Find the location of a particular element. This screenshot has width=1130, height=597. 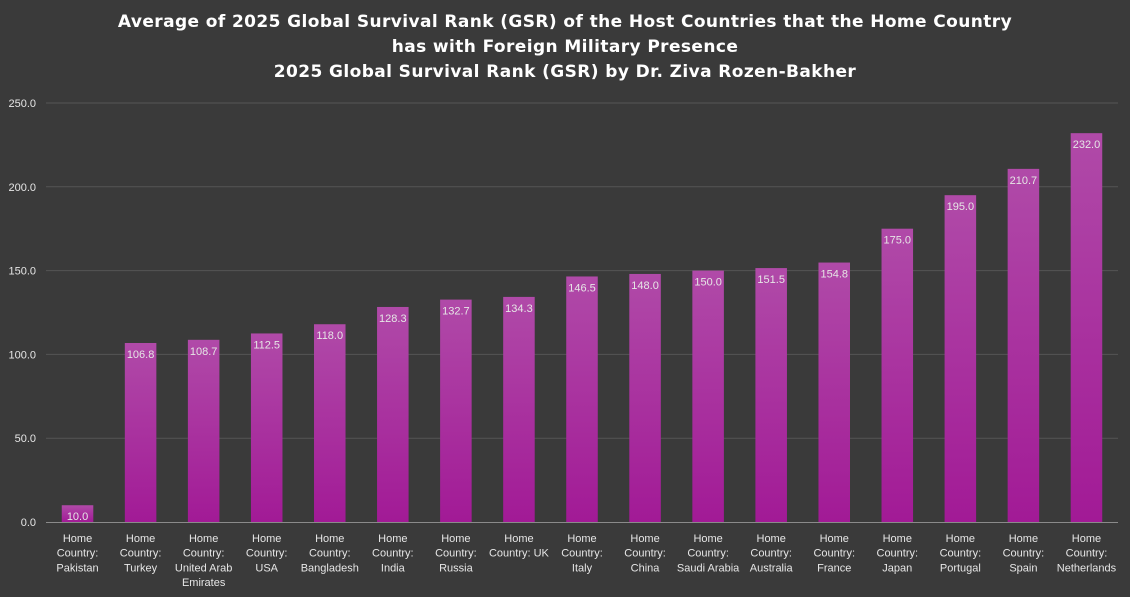

x-tick-label: Home Country: Bangladesh is located at coordinates (330, 553).